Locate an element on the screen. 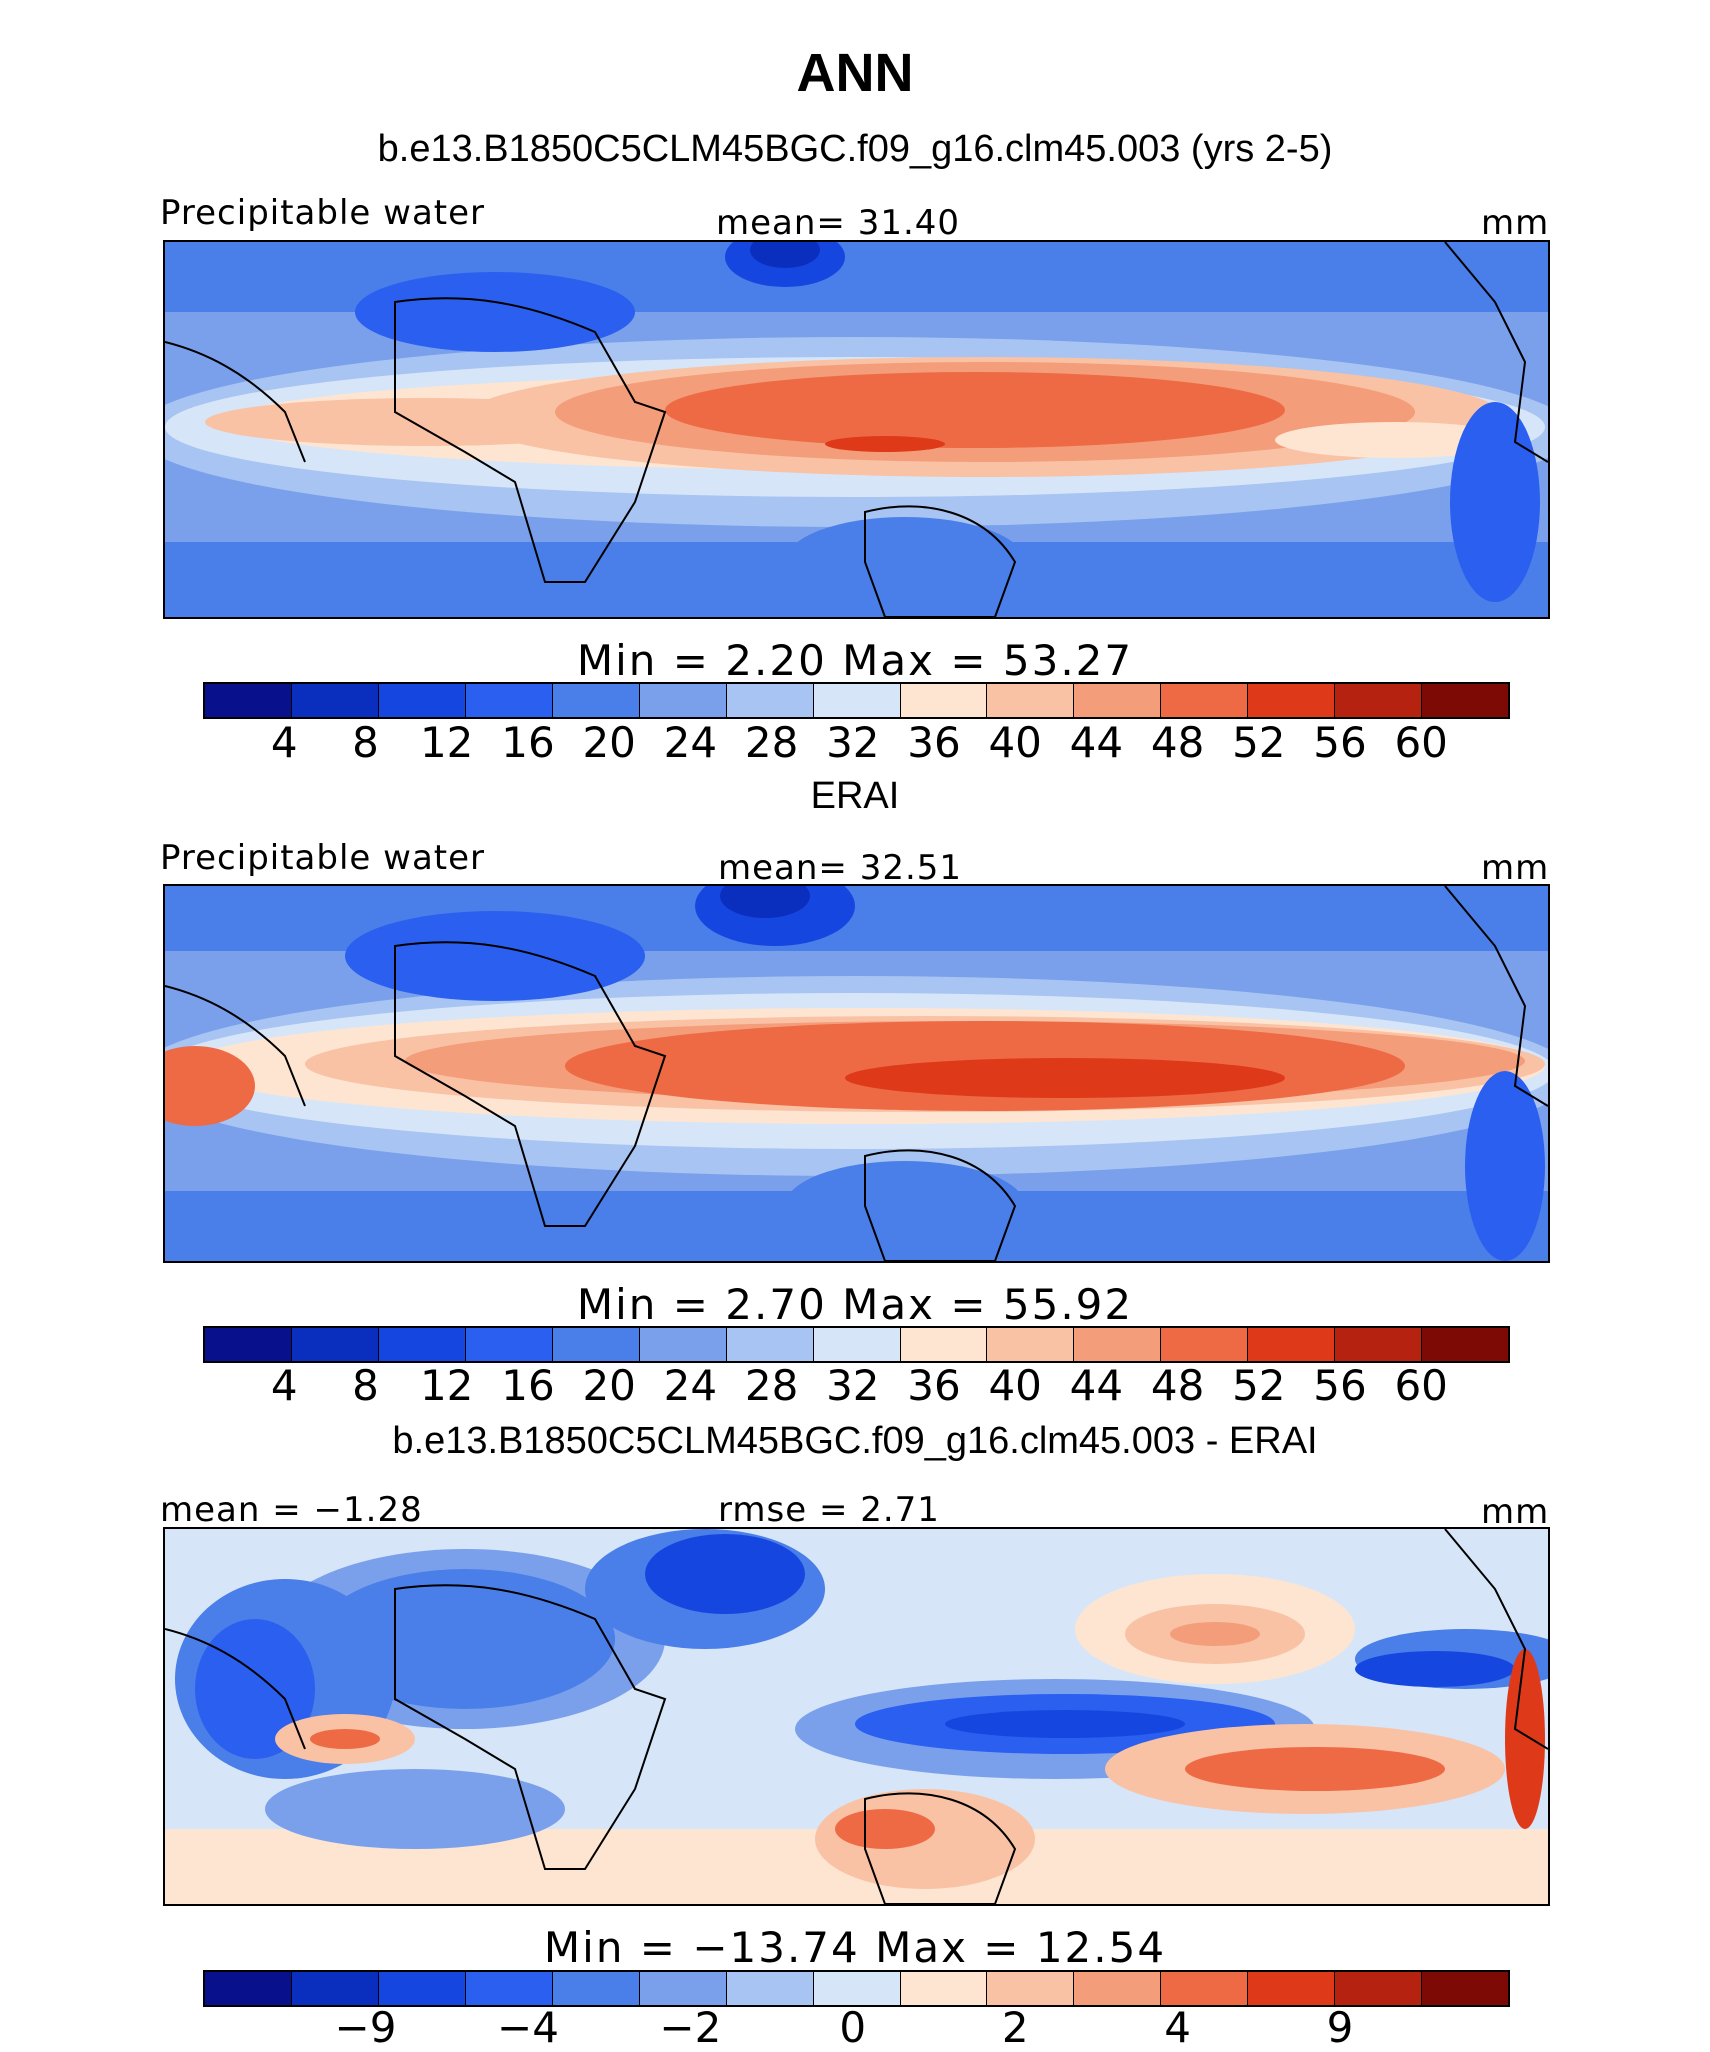 The width and height of the screenshot is (1710, 2052). panel-3-mean-label: mean = −1.28 is located at coordinates (291, 1510).